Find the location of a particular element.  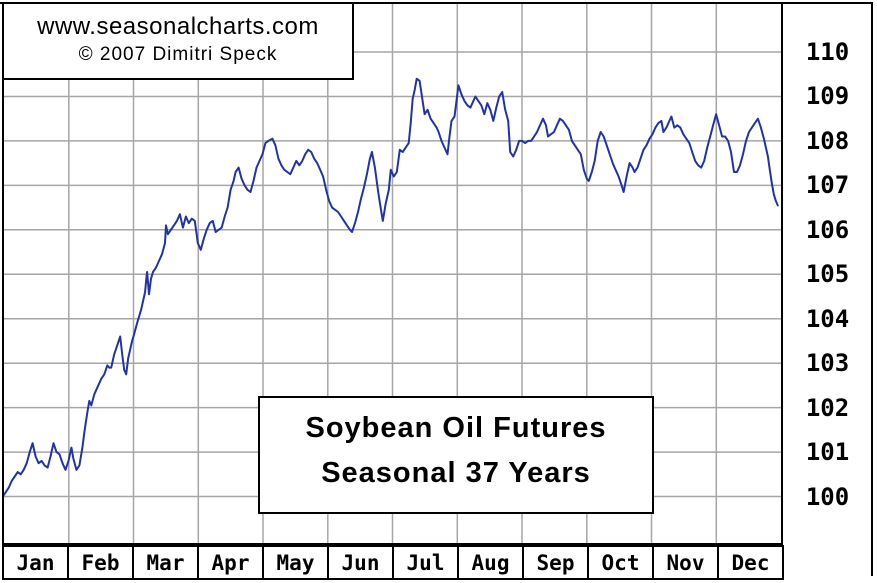

chart-title-line1: Soybean Oil Futures is located at coordinates (456, 428).